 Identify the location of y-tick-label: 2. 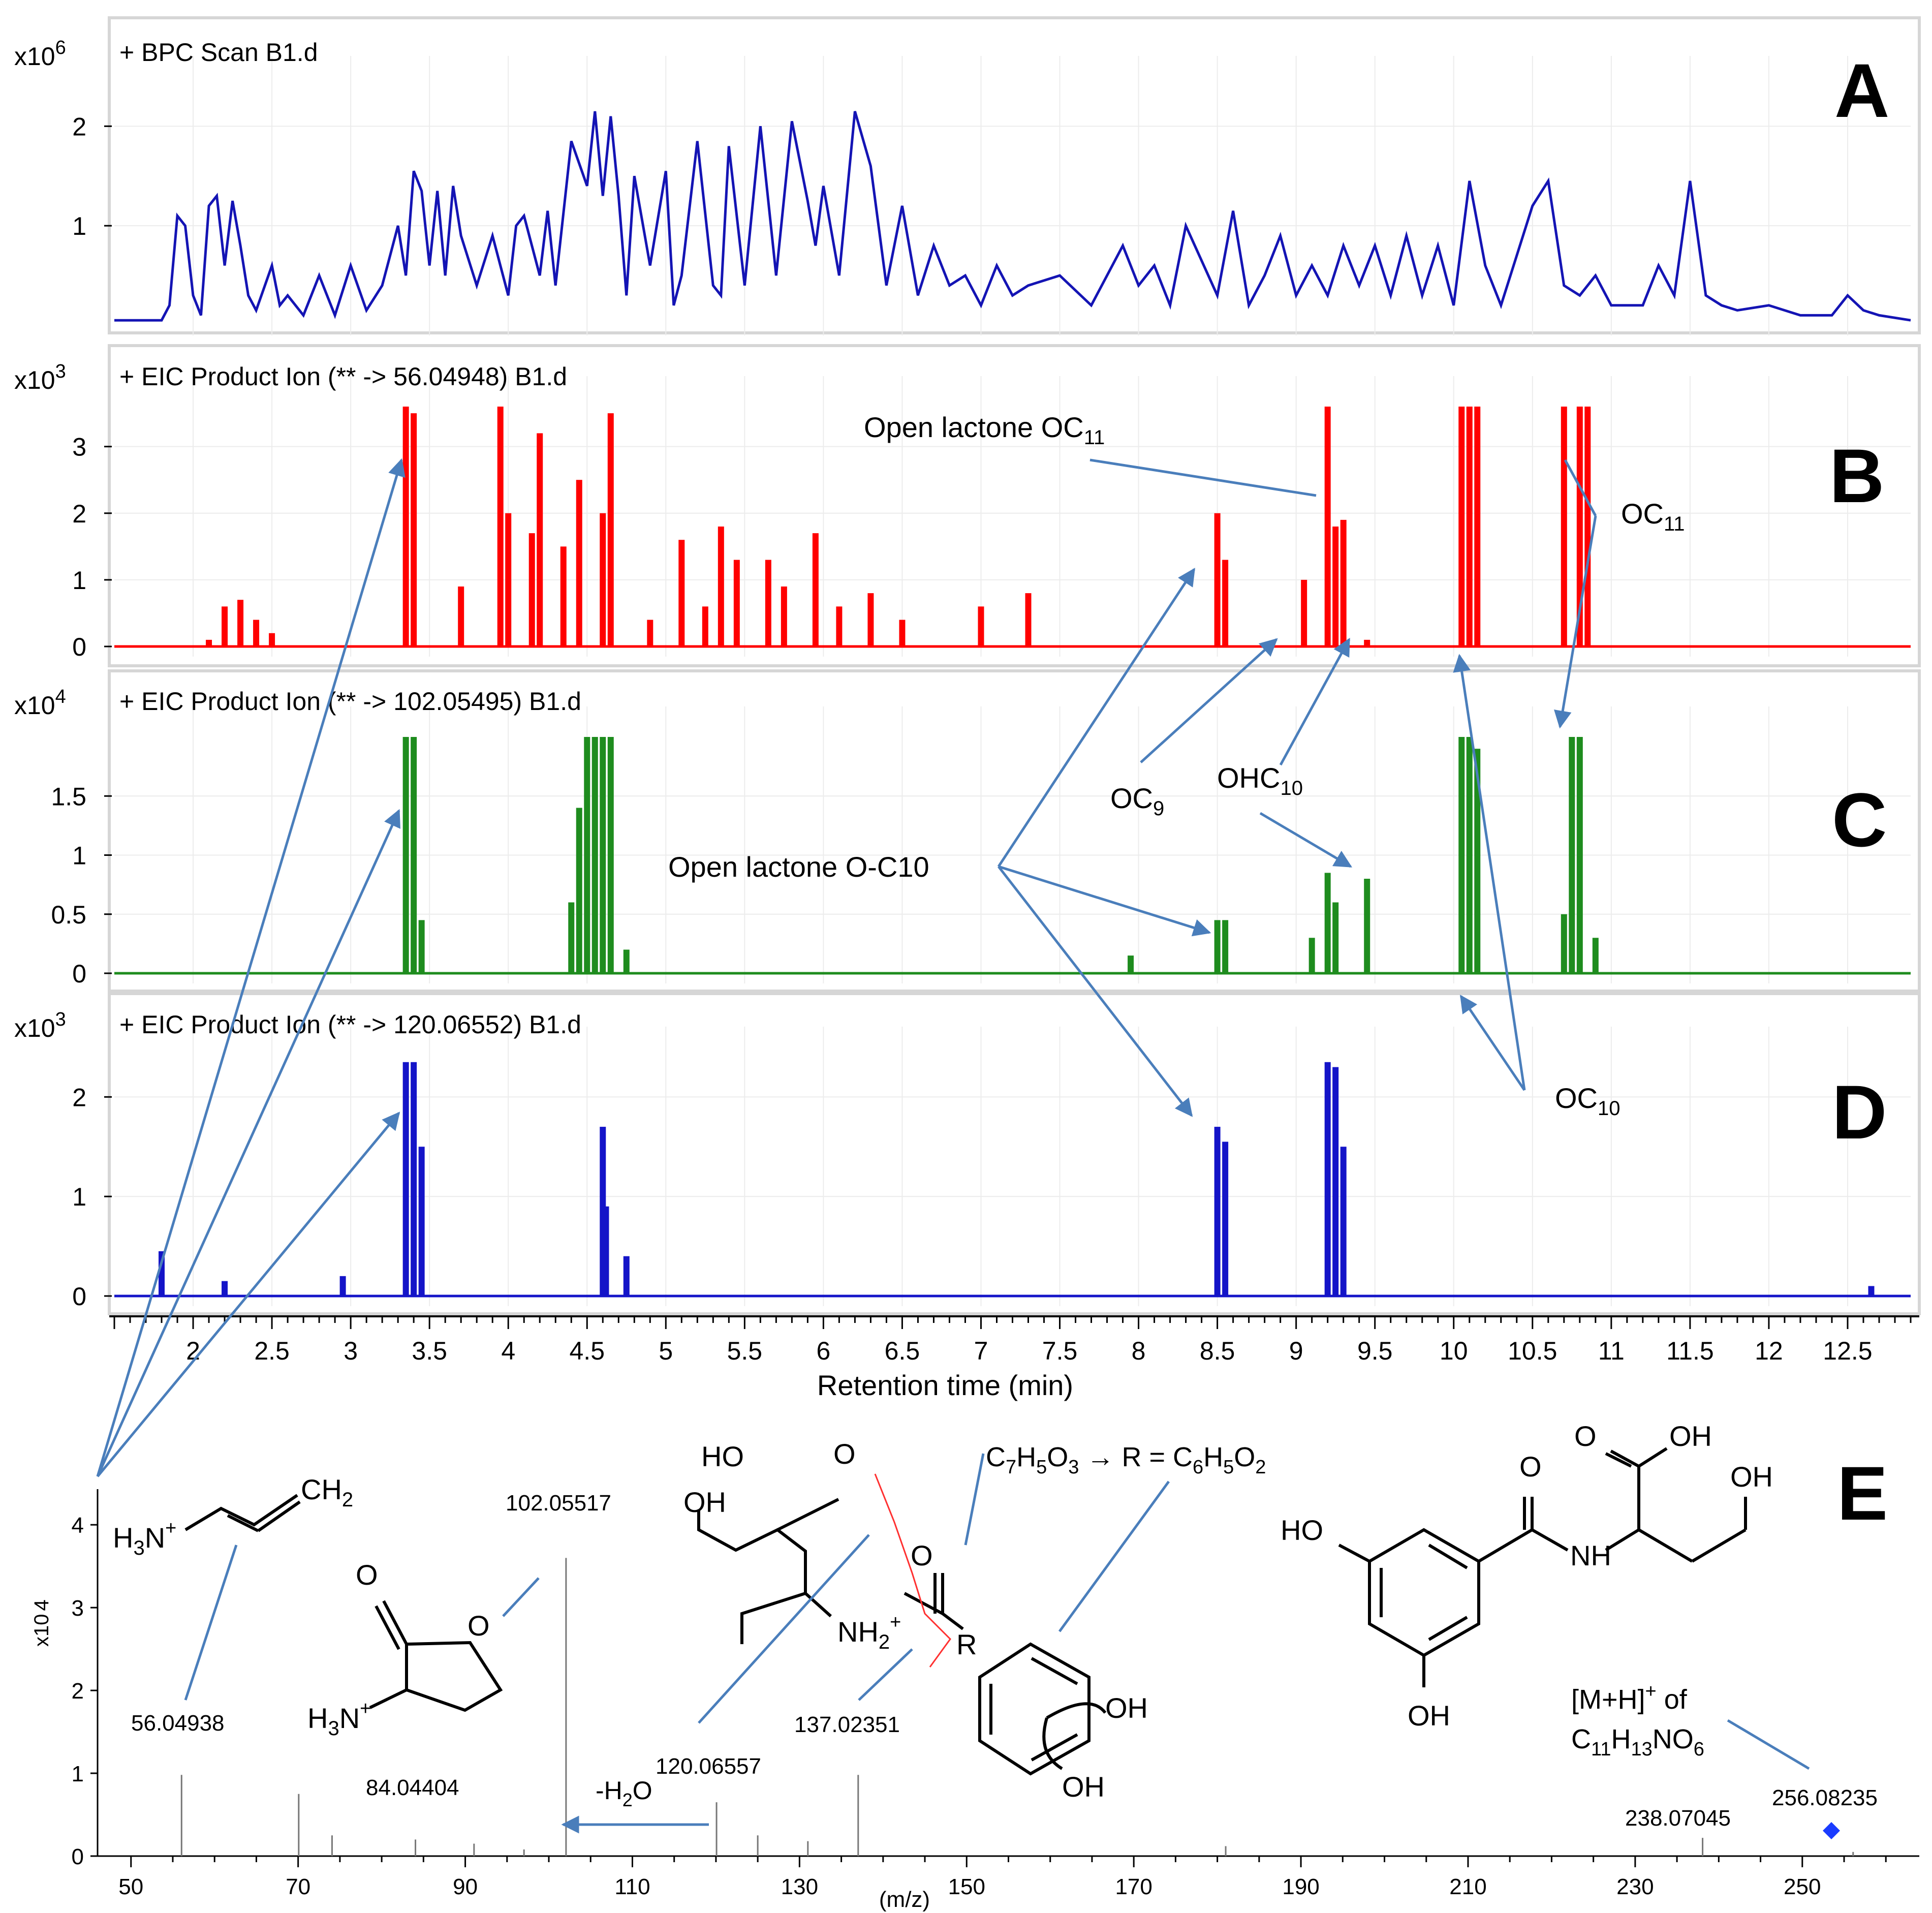
(79, 127).